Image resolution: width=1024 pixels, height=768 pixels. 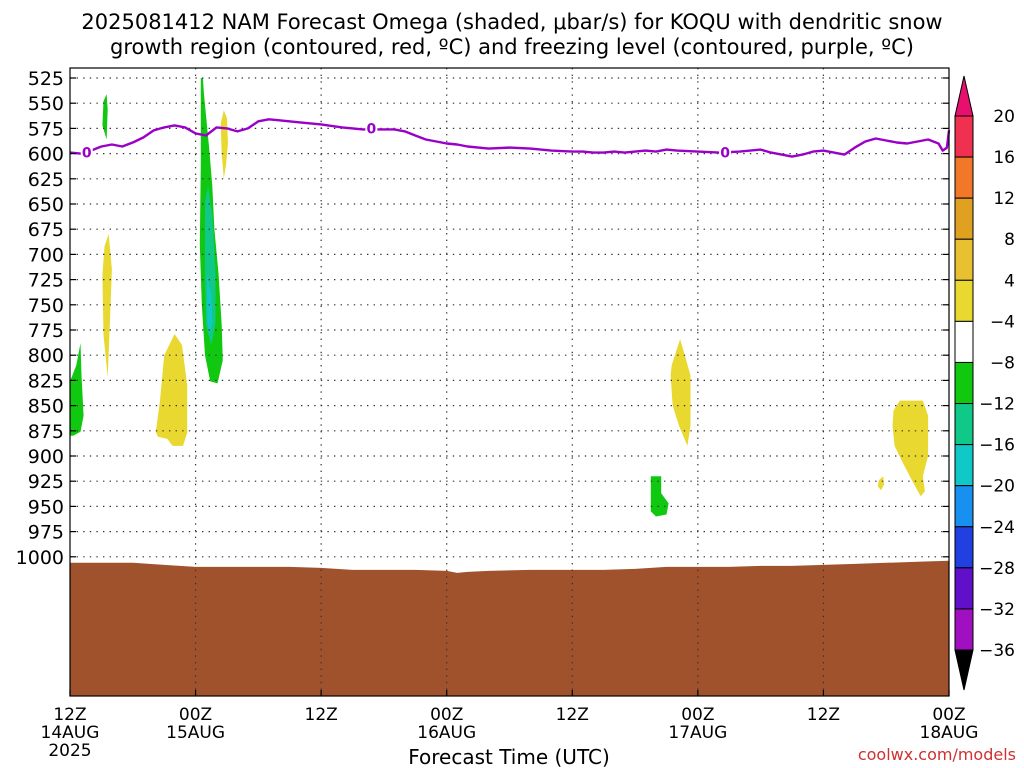 I want to click on colorbar-label: −32, so click(x=997, y=610).